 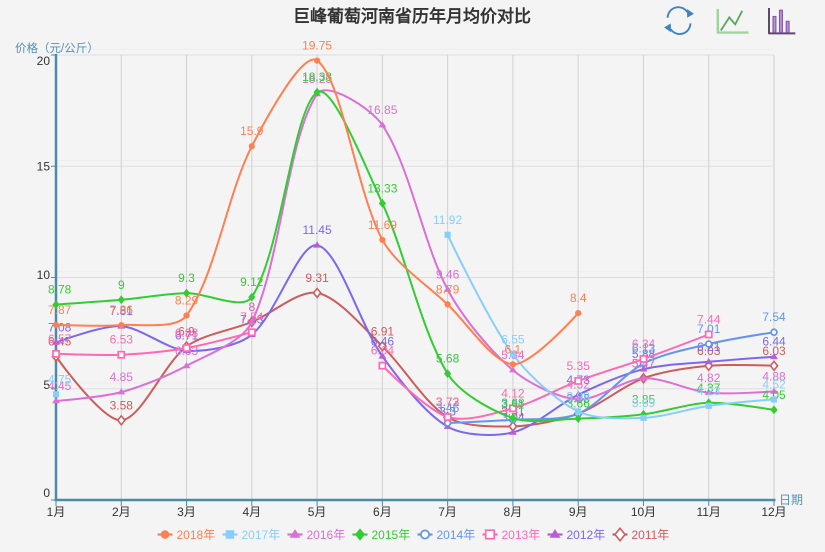 What do you see at coordinates (709, 388) in the screenshot?
I see `svg-text: 4.37` at bounding box center [709, 388].